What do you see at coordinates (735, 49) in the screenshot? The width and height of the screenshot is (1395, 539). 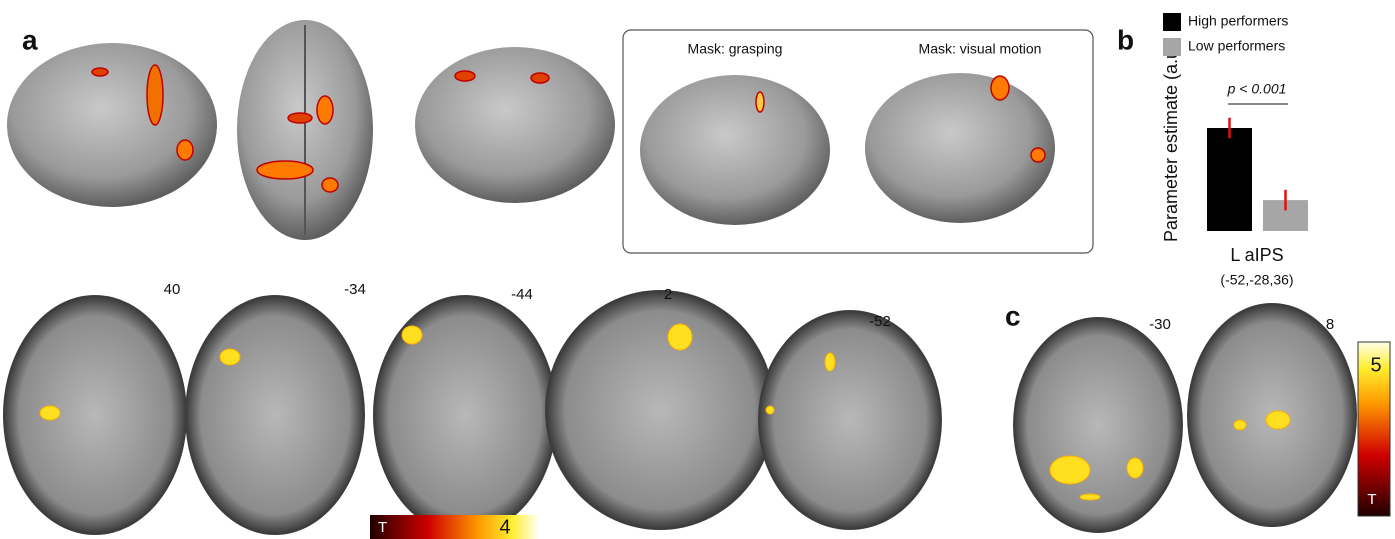 I see `mask-label: Mask: grasping` at bounding box center [735, 49].